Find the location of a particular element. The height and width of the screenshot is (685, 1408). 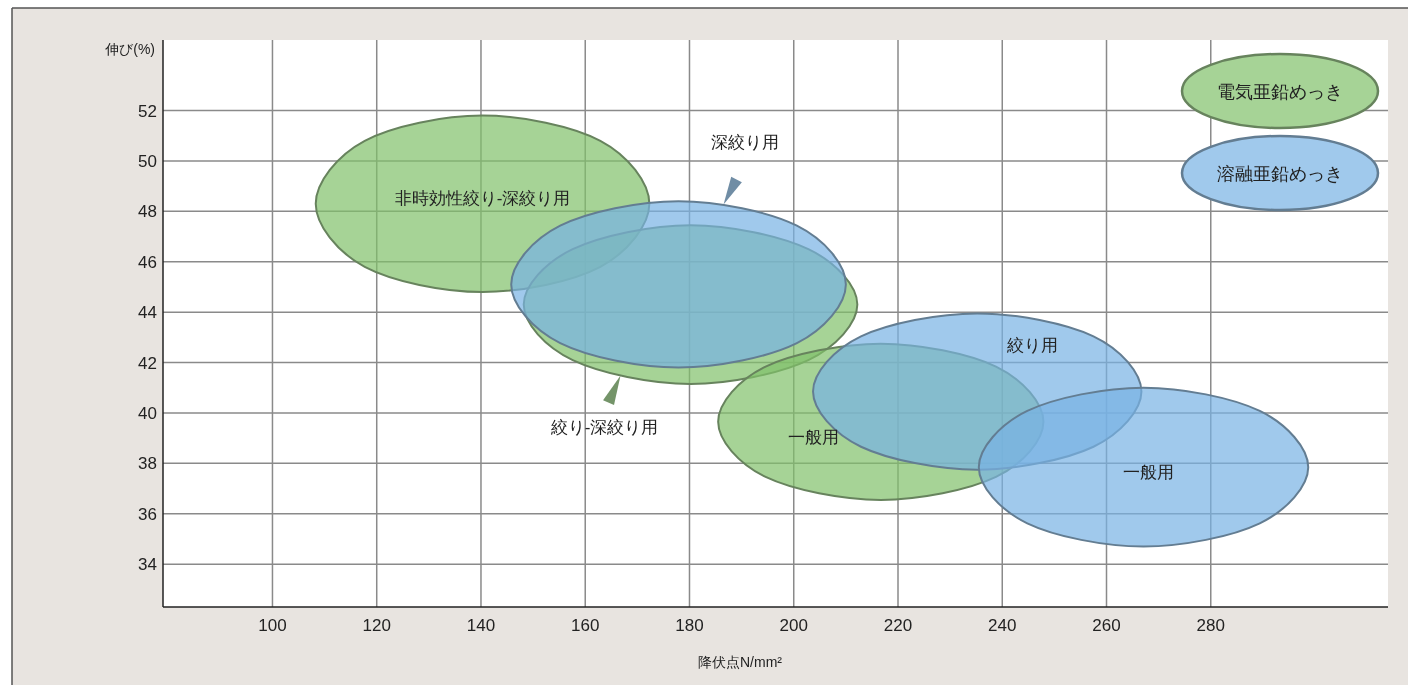

y-tick-label: 48 is located at coordinates (147, 212).